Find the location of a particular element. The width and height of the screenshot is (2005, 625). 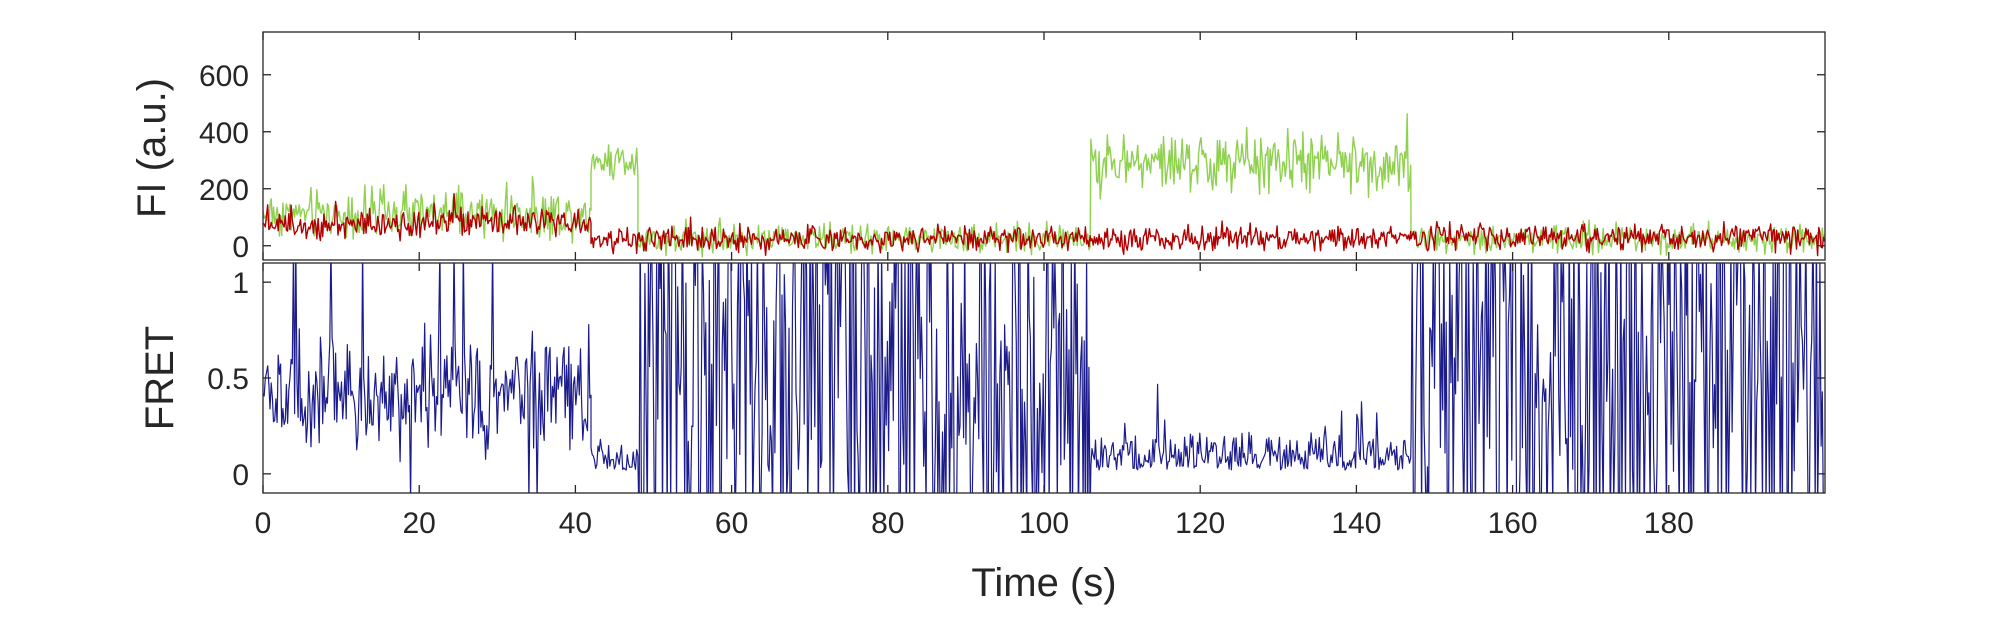

fluorescence-y-tick-label: 400 is located at coordinates (224, 133).